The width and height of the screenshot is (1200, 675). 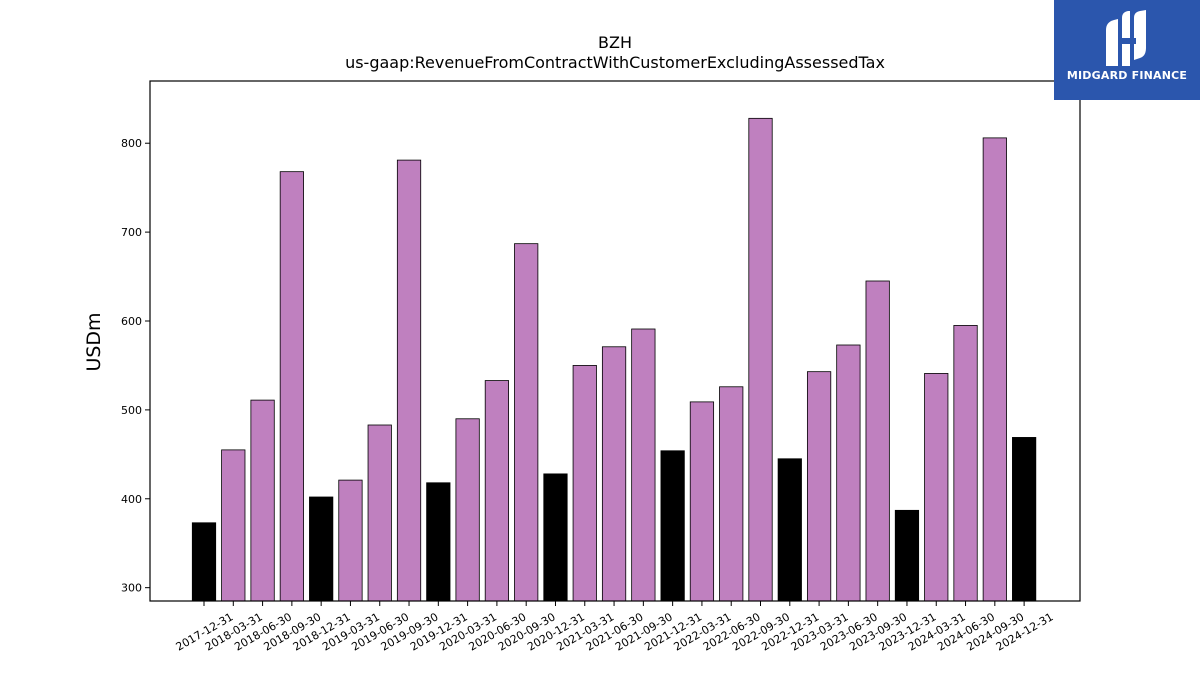 I want to click on midgard-m-logo-icon, so click(x=1126, y=38).